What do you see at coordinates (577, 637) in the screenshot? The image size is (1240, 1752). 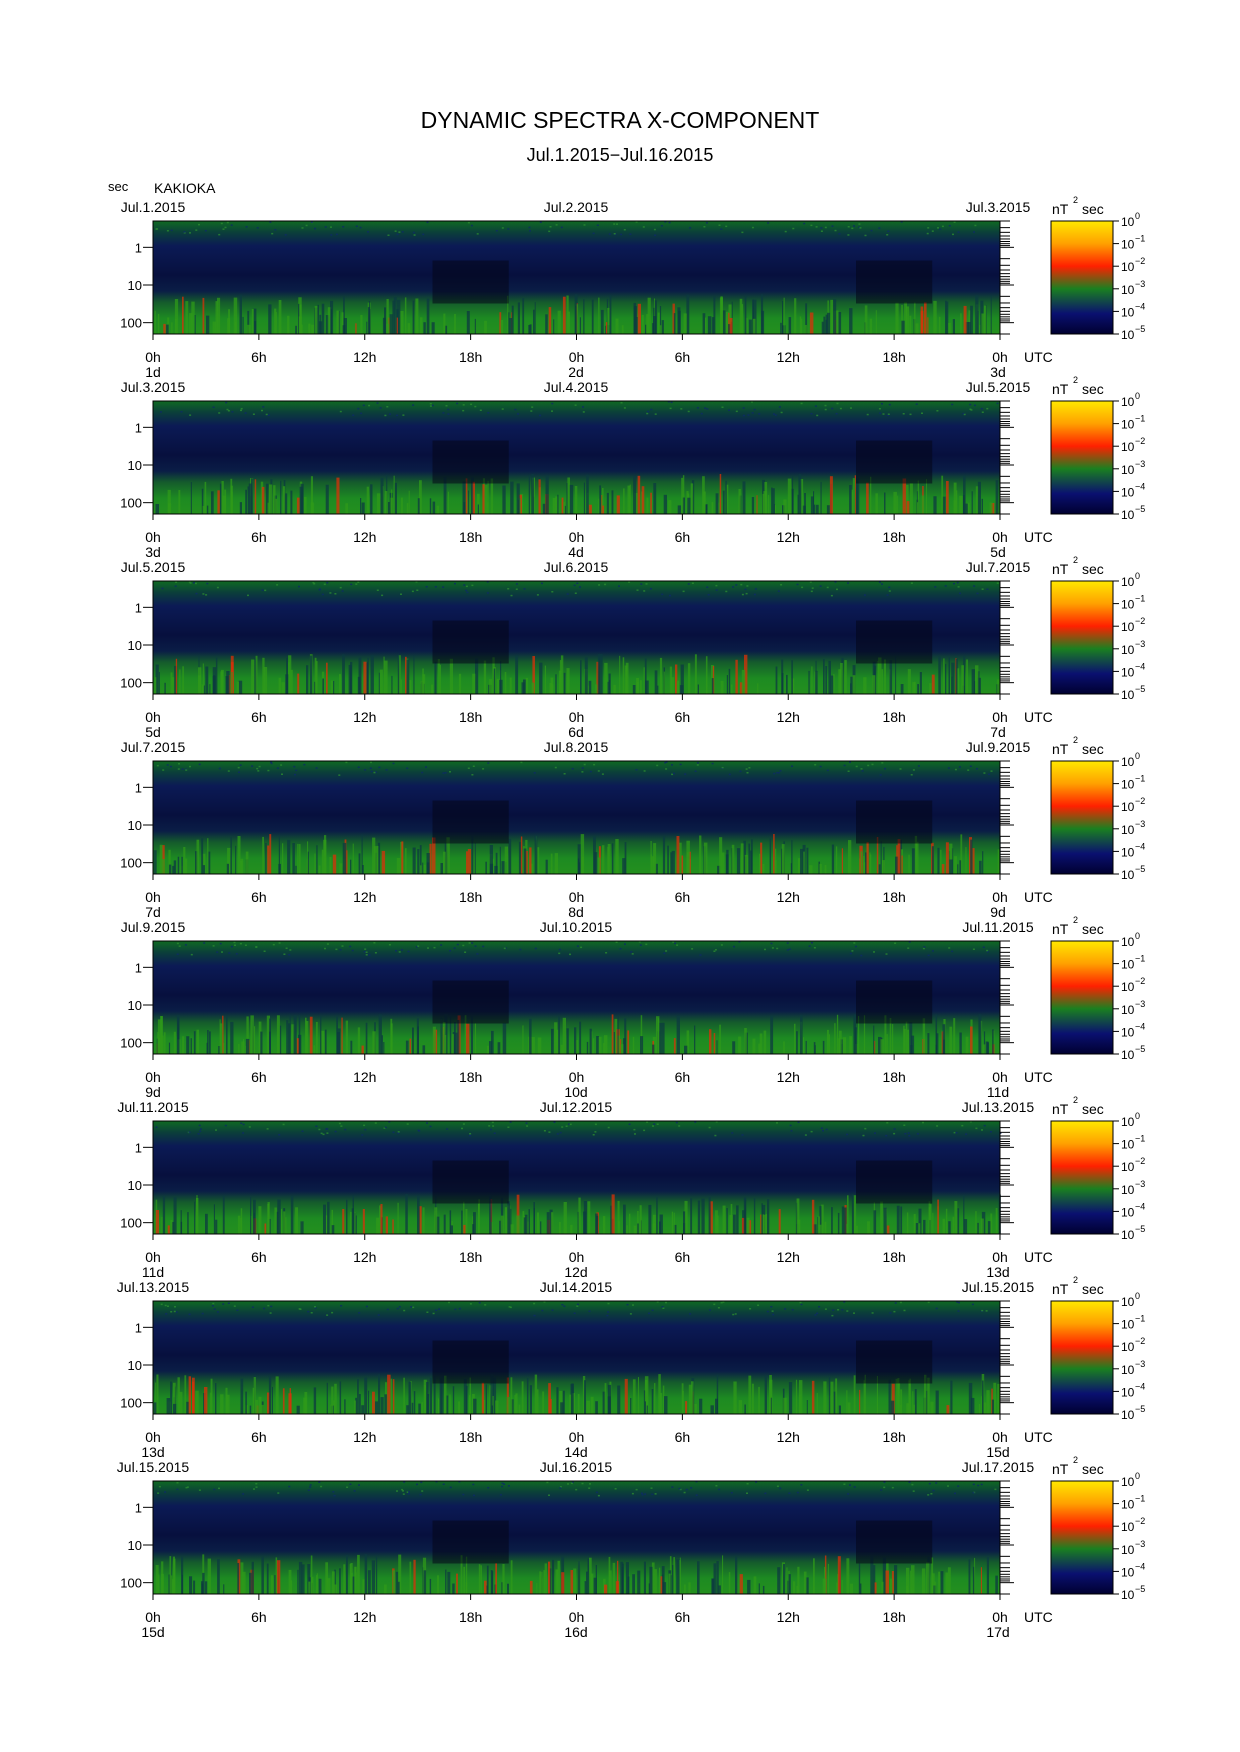 I see `spectrogram-texture` at bounding box center [577, 637].